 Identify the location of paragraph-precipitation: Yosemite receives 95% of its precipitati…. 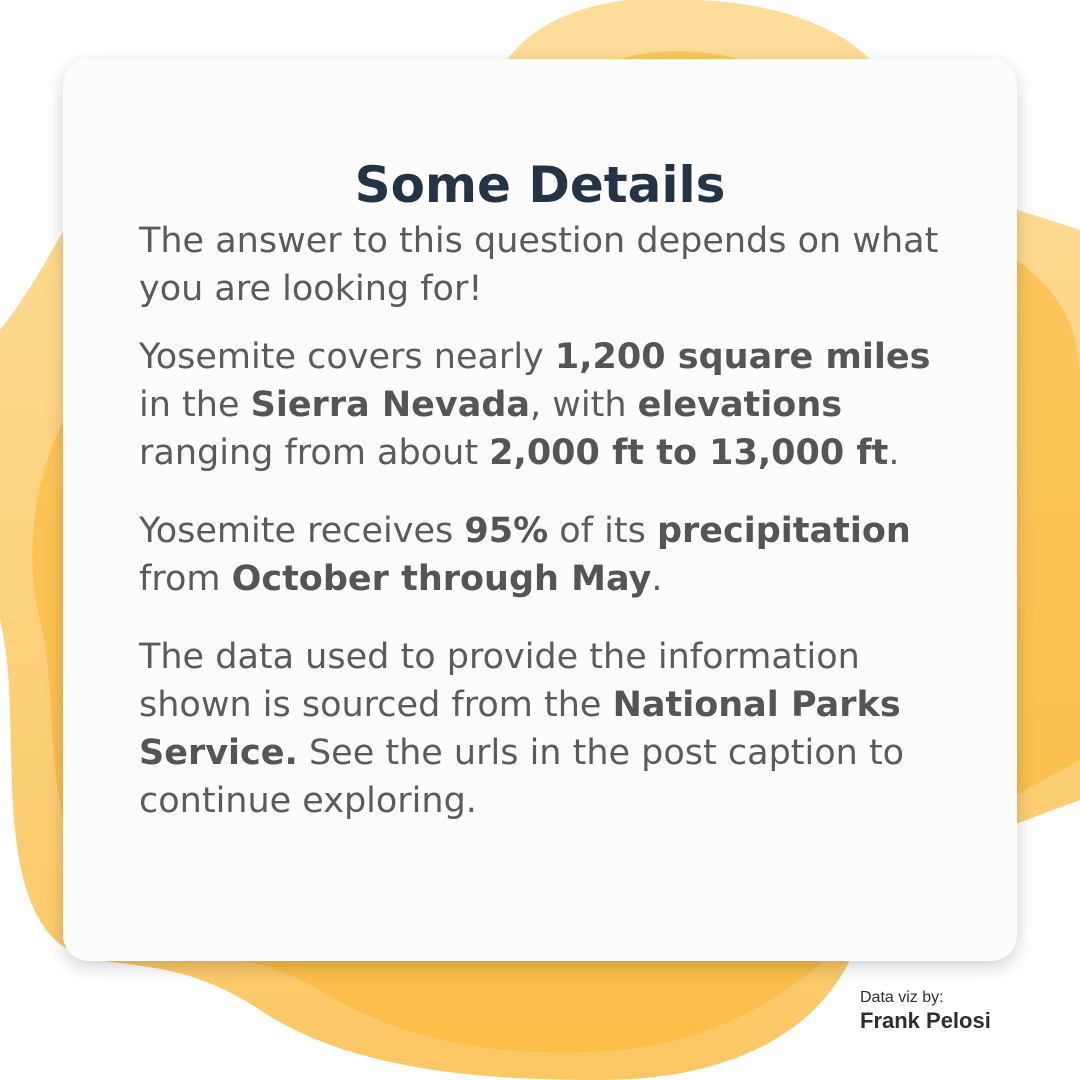
(525, 555).